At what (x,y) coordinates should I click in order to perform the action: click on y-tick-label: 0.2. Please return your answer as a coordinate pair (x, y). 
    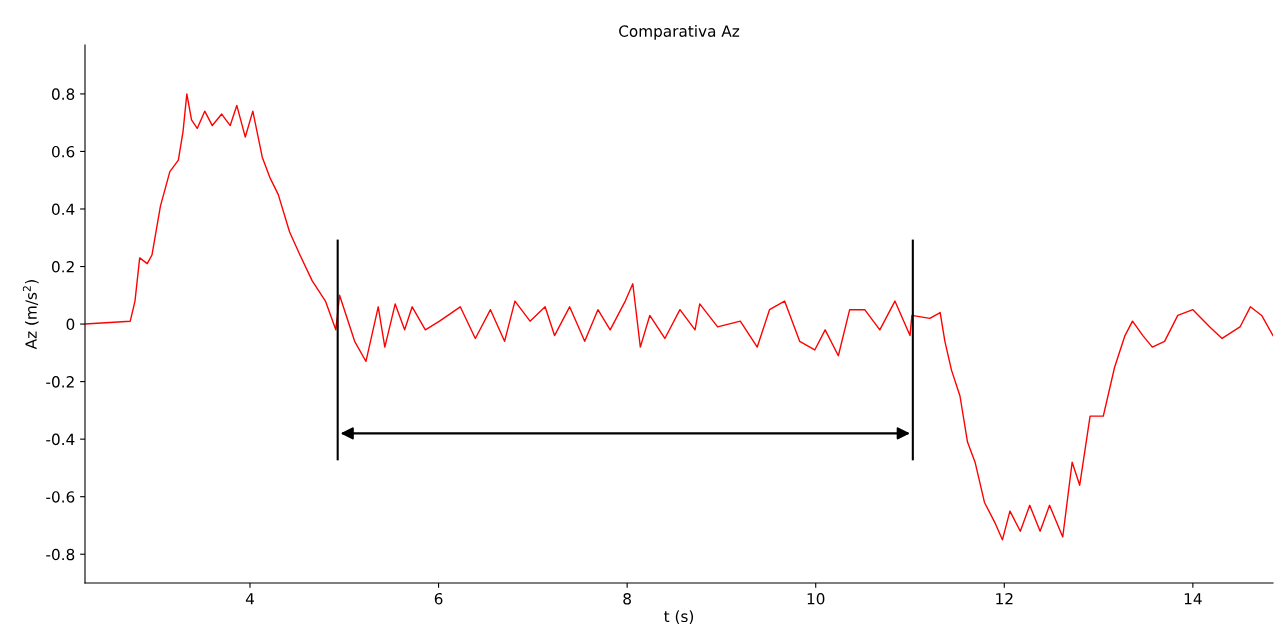
    Looking at the image, I should click on (62, 266).